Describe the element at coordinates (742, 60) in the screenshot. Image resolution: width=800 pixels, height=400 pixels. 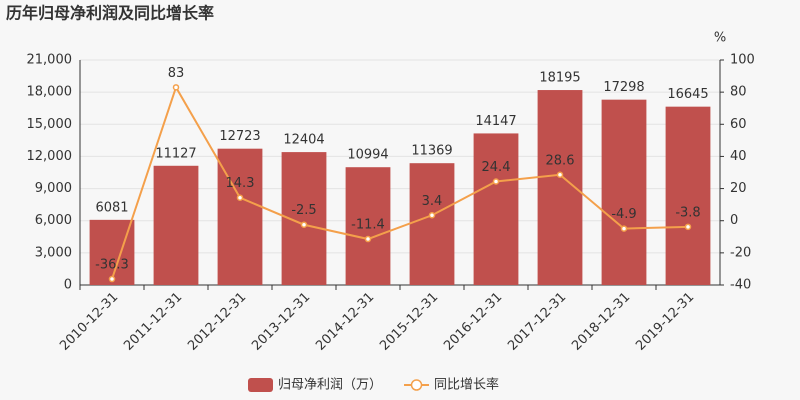
I see `y2-tick-label: 100` at that location.